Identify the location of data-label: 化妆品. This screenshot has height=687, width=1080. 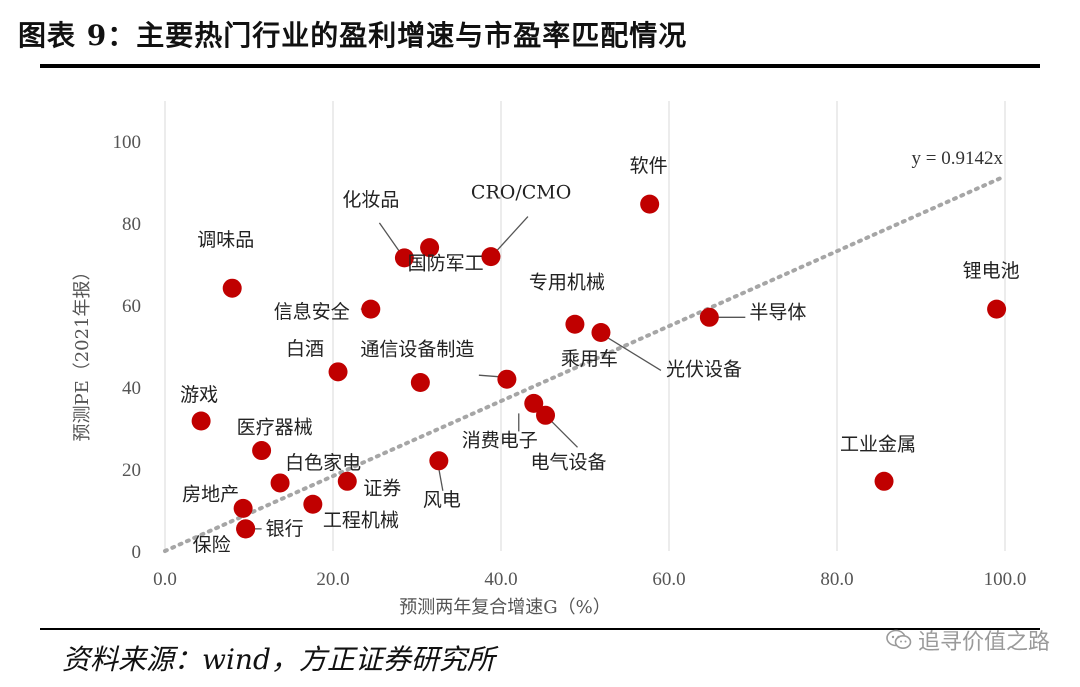
(370, 200).